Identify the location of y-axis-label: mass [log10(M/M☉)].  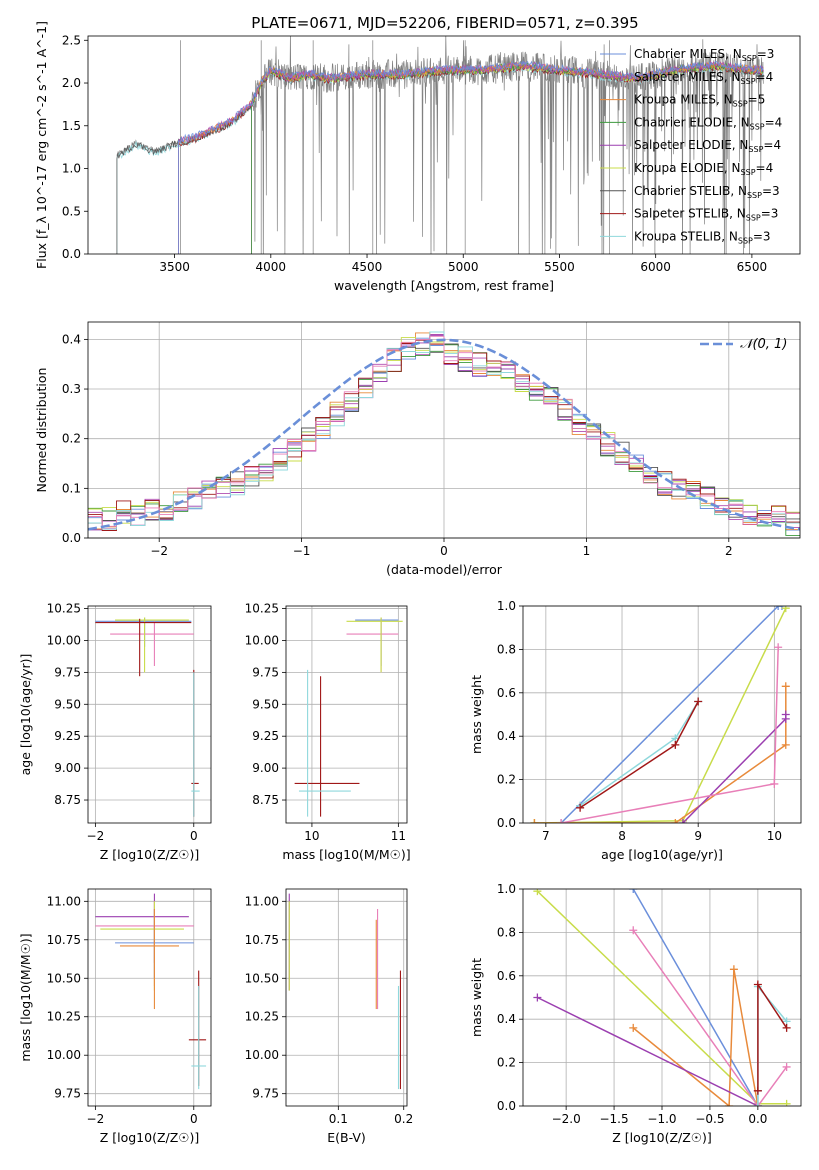
(25, 997).